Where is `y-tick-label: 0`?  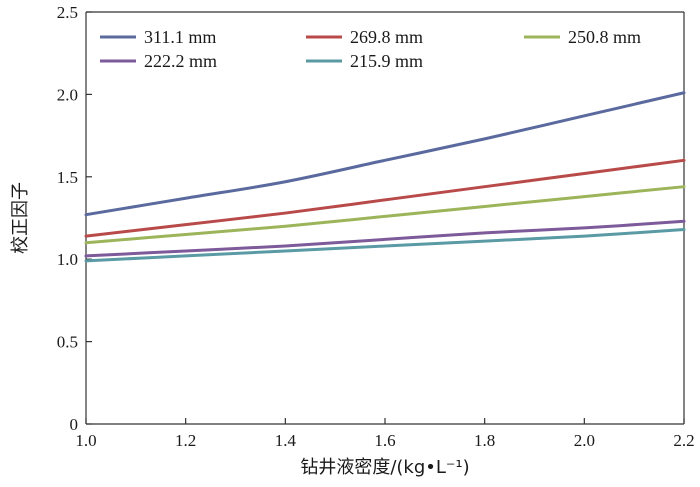 y-tick-label: 0 is located at coordinates (74, 424).